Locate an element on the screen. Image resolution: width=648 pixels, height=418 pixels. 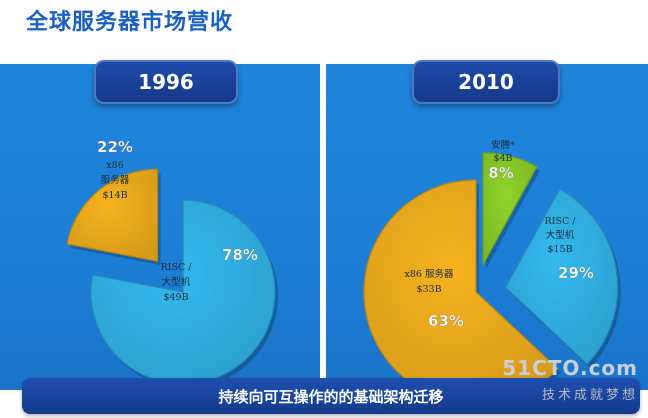
footer-banner: 持续向可互操作的的基础架构迁移 is located at coordinates (331, 396).